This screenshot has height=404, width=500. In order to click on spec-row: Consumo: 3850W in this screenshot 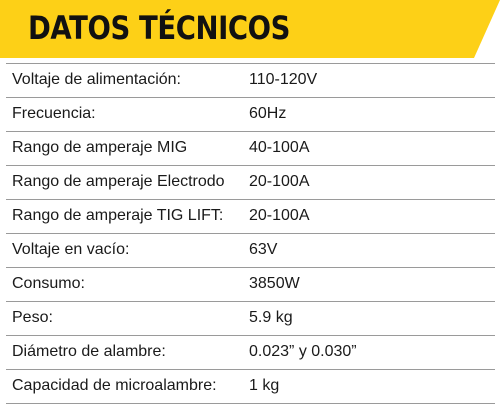, I will do `click(250, 285)`.